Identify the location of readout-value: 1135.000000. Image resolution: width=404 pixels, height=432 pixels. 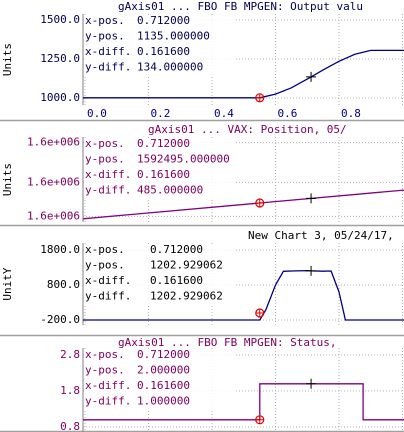
(173, 36).